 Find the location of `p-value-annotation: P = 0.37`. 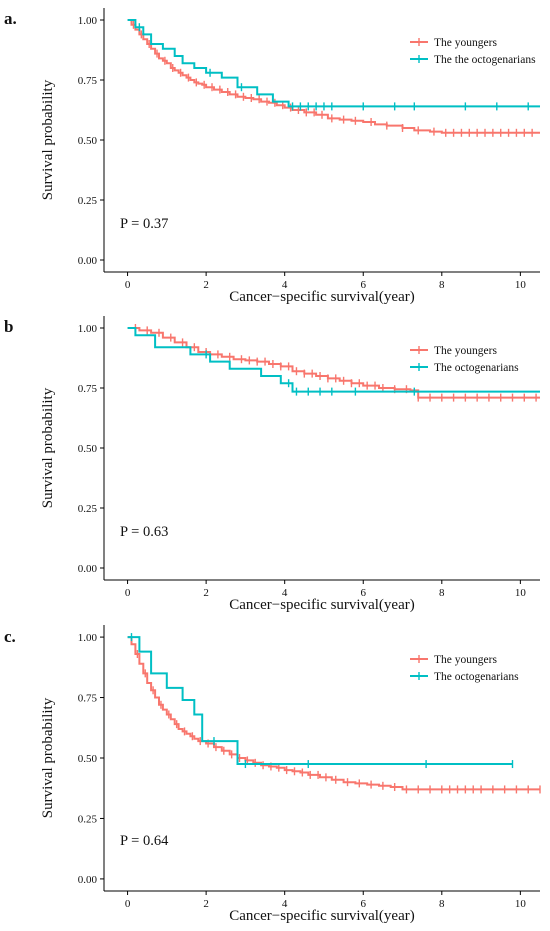

p-value-annotation: P = 0.37 is located at coordinates (144, 224).